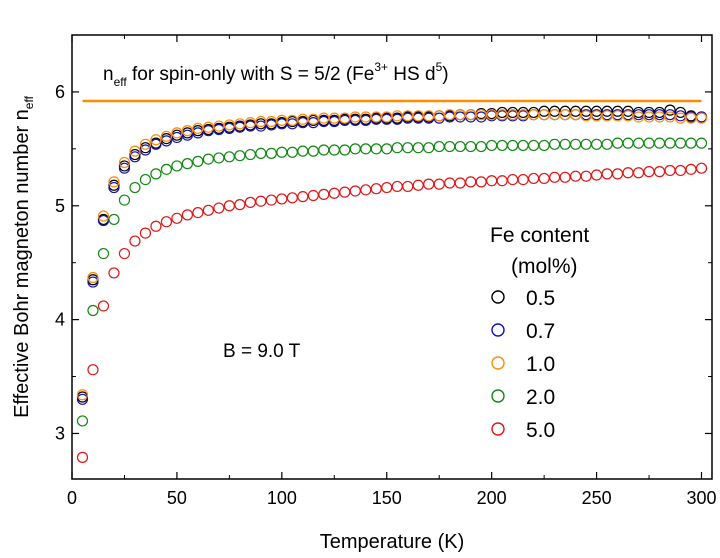 The width and height of the screenshot is (720, 558). Describe the element at coordinates (60, 320) in the screenshot. I see `y-tick-label: 4` at that location.